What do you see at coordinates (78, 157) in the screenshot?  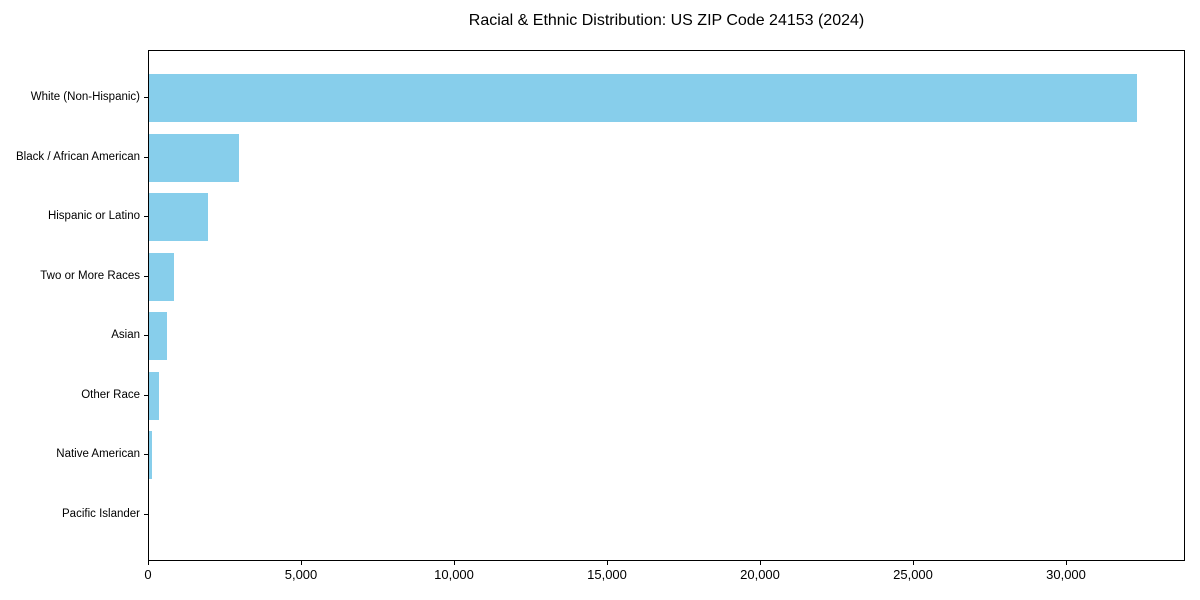 I see `y-tick-label: Black / African American` at bounding box center [78, 157].